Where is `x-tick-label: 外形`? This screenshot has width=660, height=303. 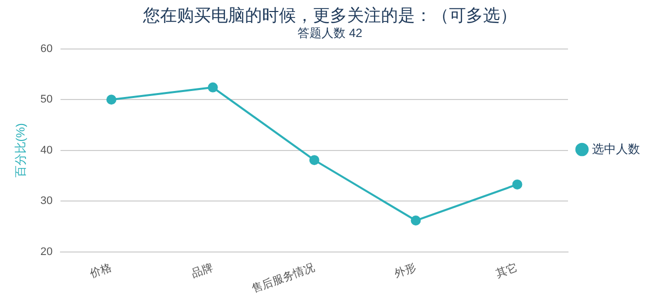 x-tick-label: 外形 is located at coordinates (405, 271).